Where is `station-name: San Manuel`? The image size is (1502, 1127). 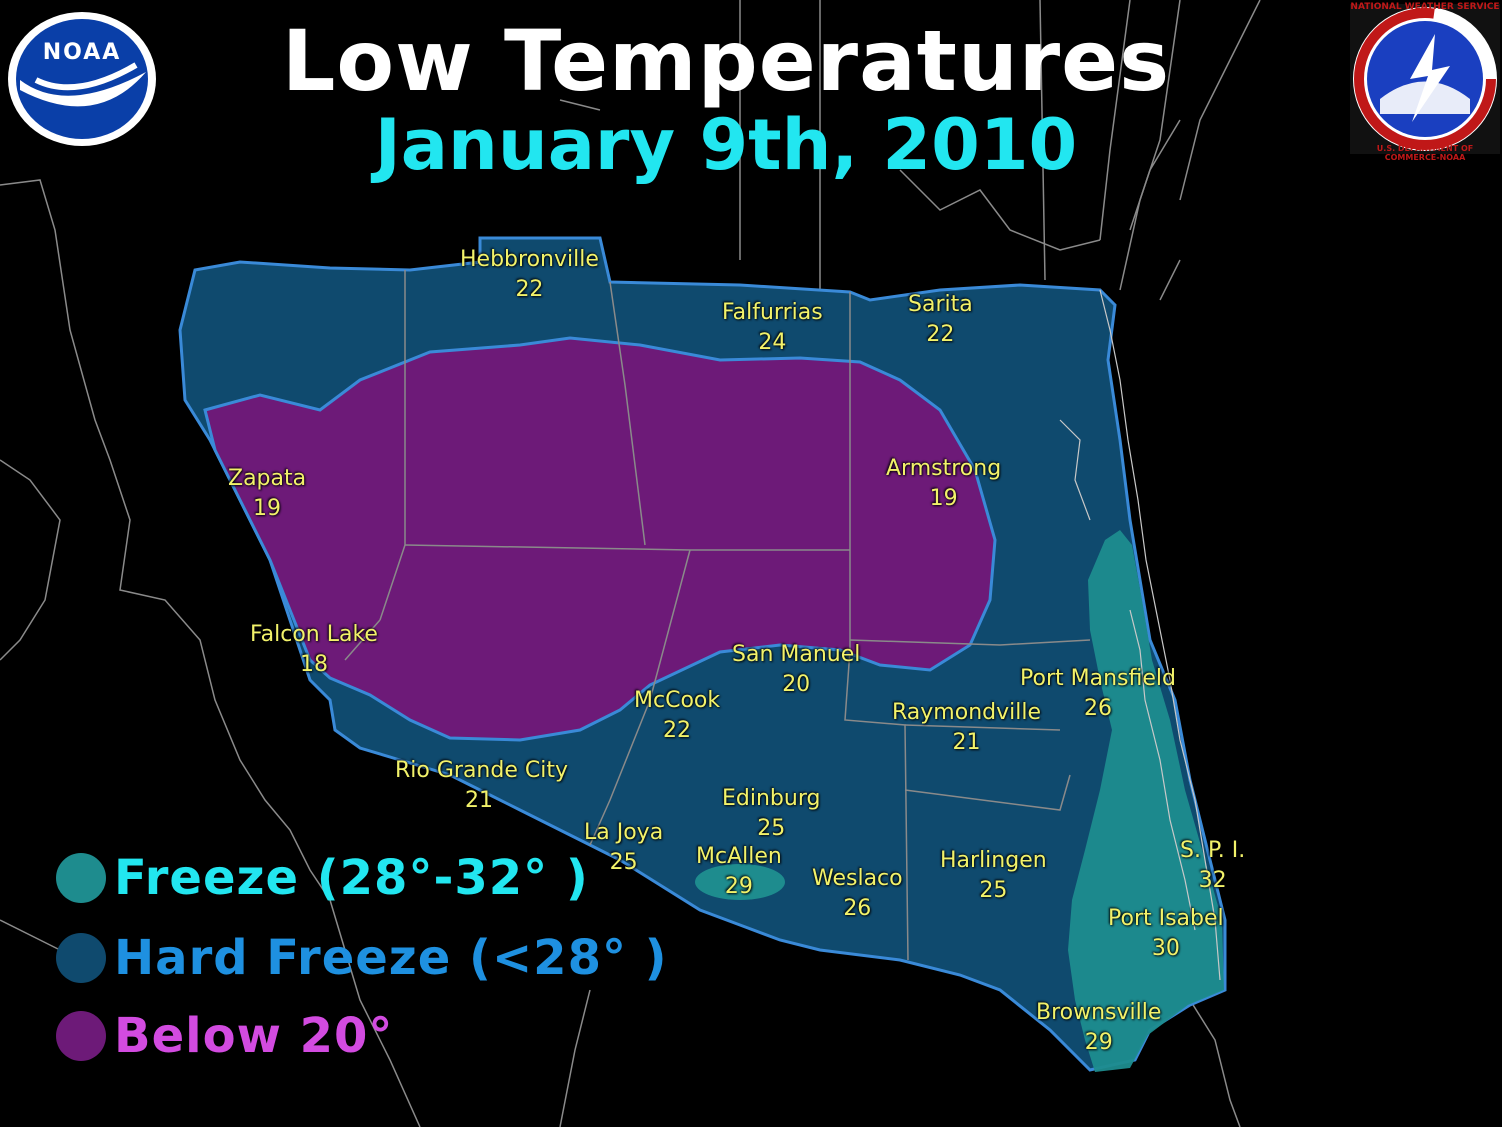 station-name: San Manuel is located at coordinates (796, 654).